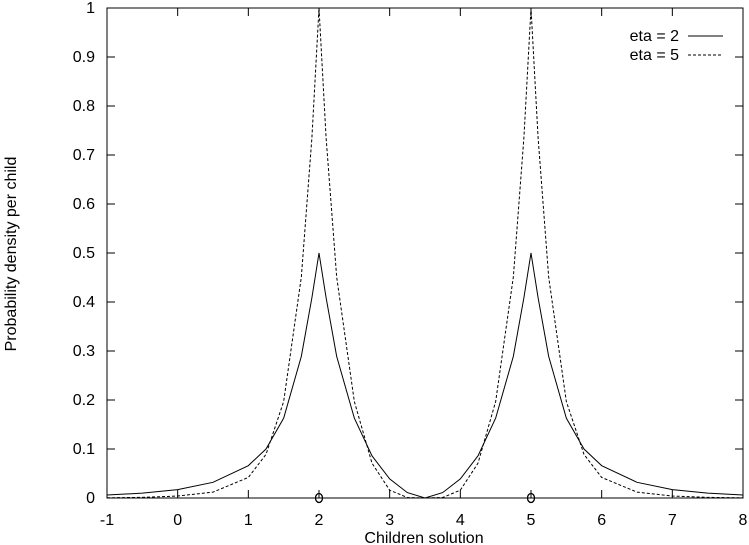 The image size is (749, 545). Describe the element at coordinates (84, 106) in the screenshot. I see `y-tick-label: 0.8` at that location.